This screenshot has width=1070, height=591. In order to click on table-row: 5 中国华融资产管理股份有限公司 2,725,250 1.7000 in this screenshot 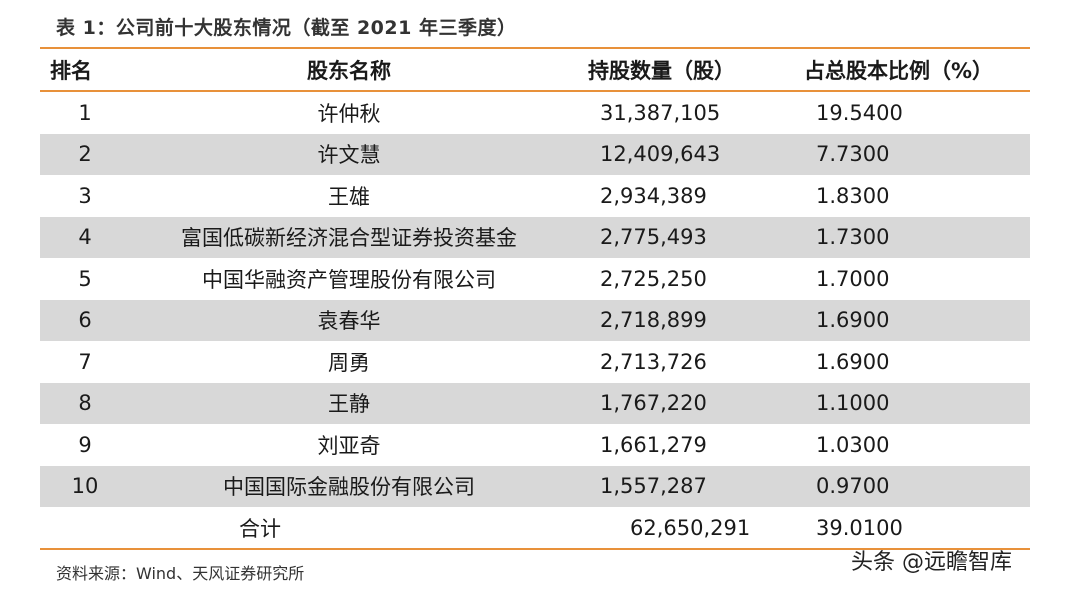, I will do `click(535, 278)`.